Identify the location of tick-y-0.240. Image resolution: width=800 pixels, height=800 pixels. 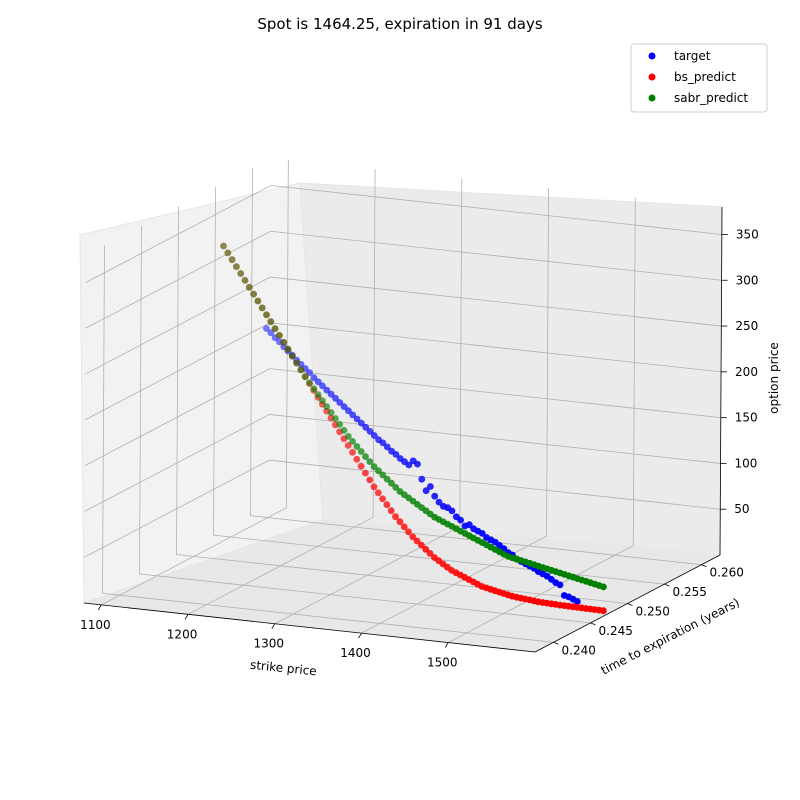
(556, 643).